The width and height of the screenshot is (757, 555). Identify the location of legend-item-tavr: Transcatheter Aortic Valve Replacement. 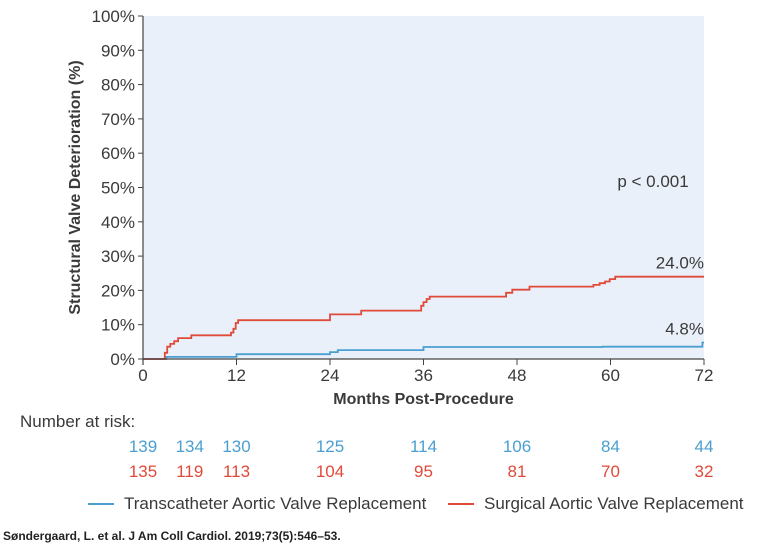
(257, 504).